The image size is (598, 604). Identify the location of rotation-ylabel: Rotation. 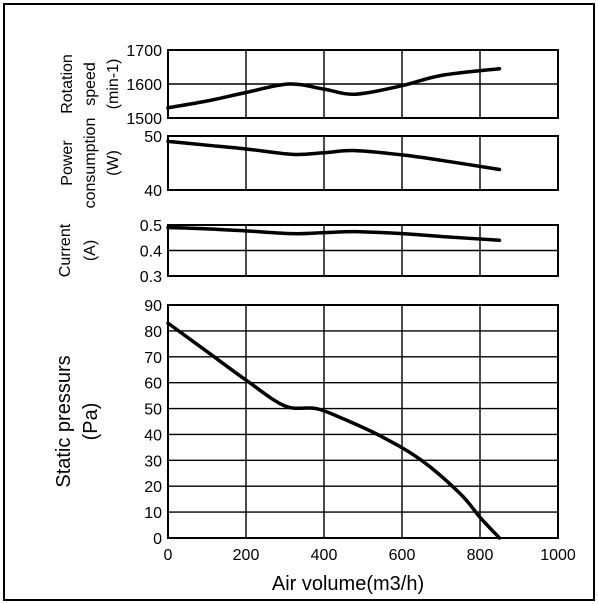
(67, 84).